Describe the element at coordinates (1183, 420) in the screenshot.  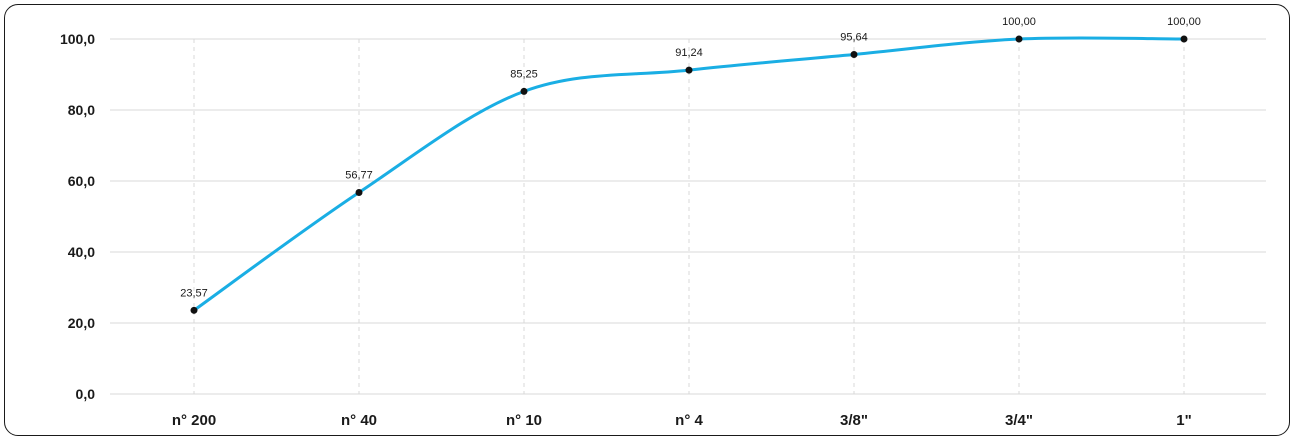
I see `x-tick-label: 1"` at that location.